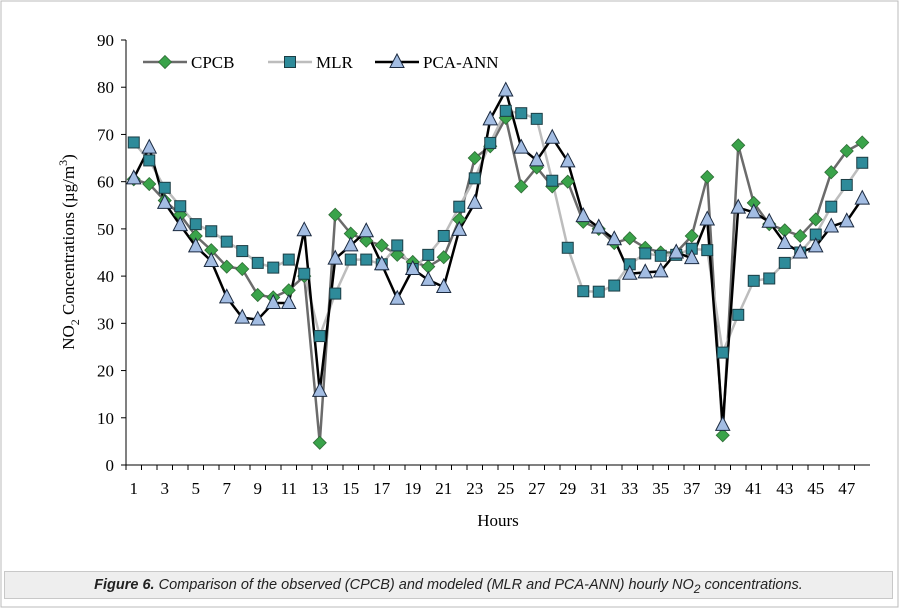 The width and height of the screenshot is (899, 608). Describe the element at coordinates (692, 488) in the screenshot. I see `x-tick-label: 37` at that location.